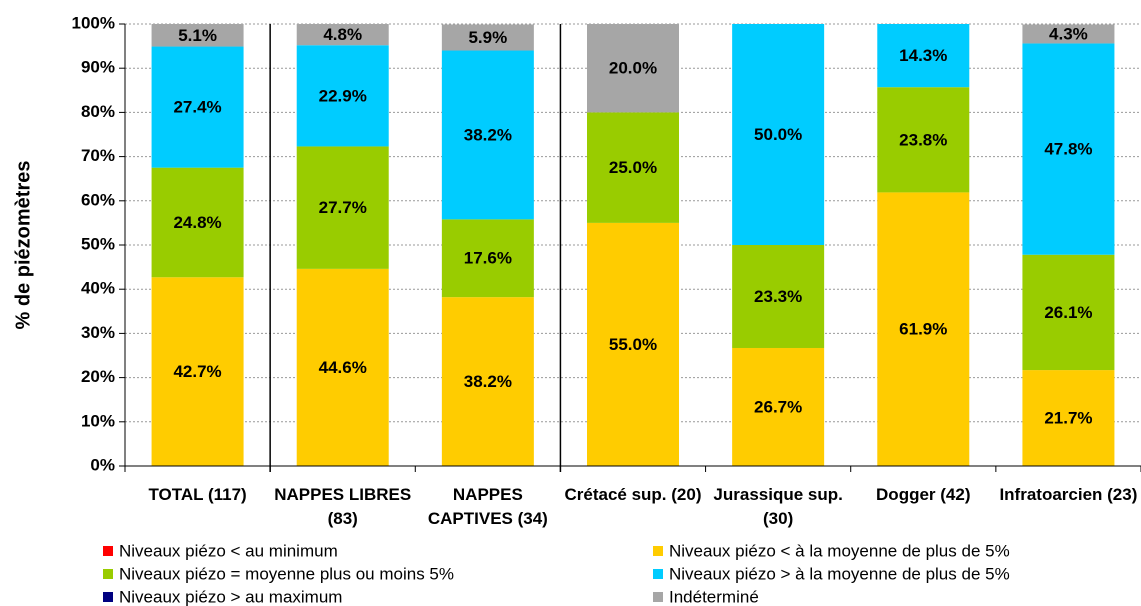  Describe the element at coordinates (102, 464) in the screenshot. I see `y-tick-label: 0%` at that location.